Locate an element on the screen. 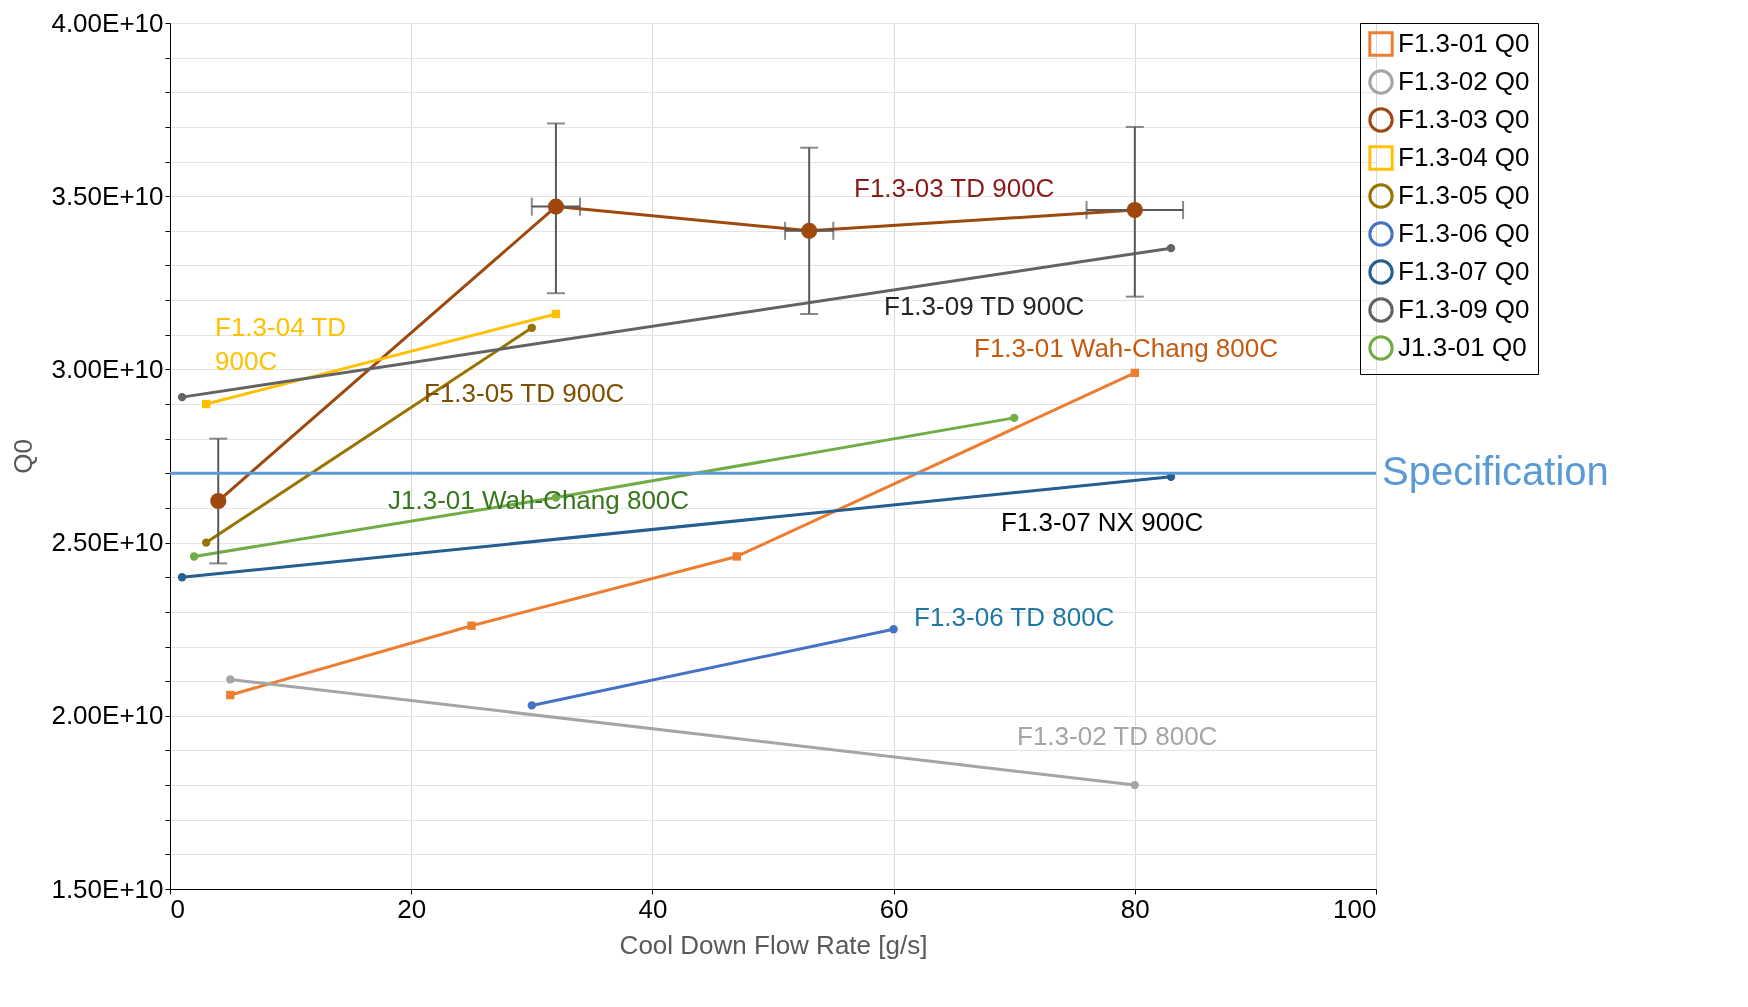 This screenshot has width=1748, height=1007. legend-label: F1.3-03 Q0 is located at coordinates (1464, 119).